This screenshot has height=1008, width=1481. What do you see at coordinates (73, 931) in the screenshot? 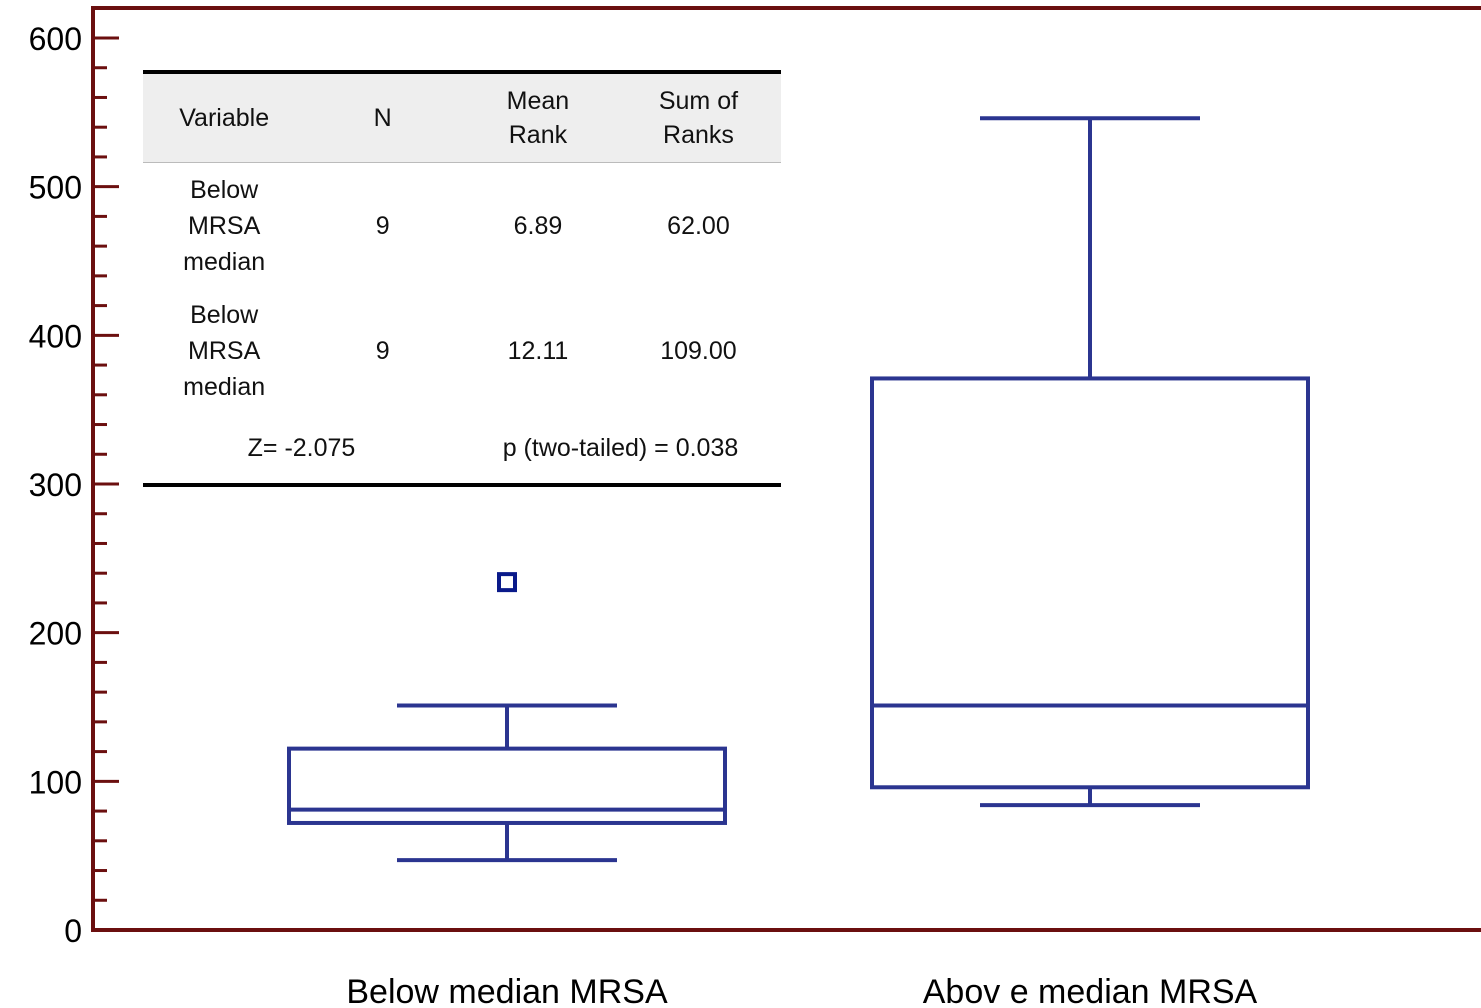
I see `y-tick-label: 0` at bounding box center [73, 931].